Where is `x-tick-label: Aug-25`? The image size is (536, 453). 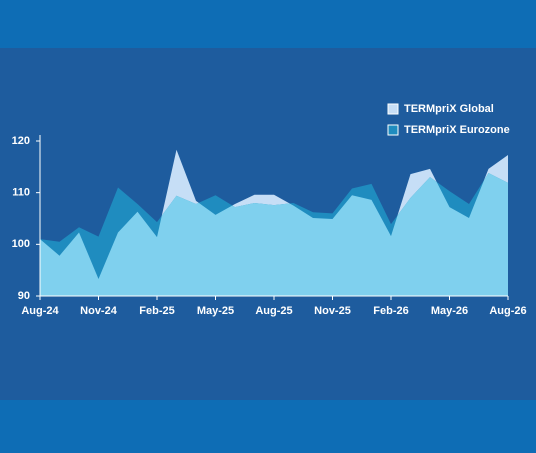
x-tick-label: Aug-25 is located at coordinates (273, 311).